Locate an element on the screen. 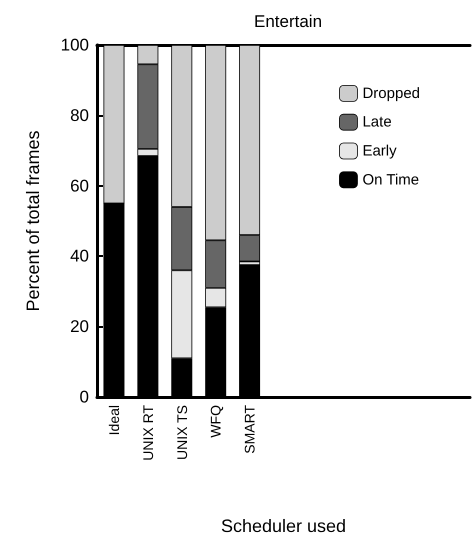  legend-label: On Time is located at coordinates (391, 179).